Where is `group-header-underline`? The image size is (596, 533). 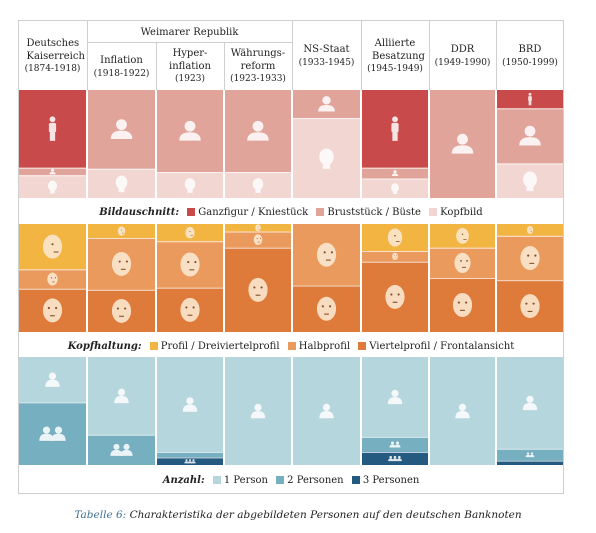
group-header-underline is located at coordinates (189, 42).